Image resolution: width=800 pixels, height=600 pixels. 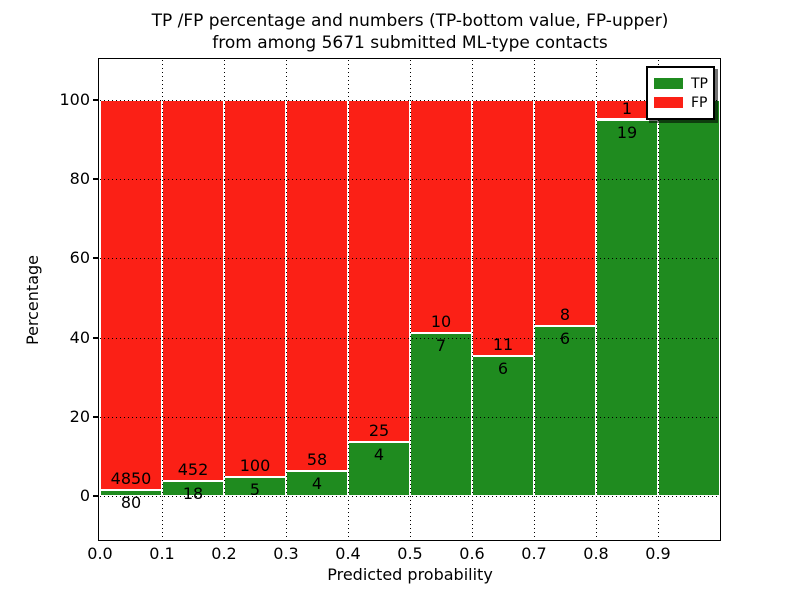 I want to click on x-tick-label: 0.3, so click(x=286, y=553).